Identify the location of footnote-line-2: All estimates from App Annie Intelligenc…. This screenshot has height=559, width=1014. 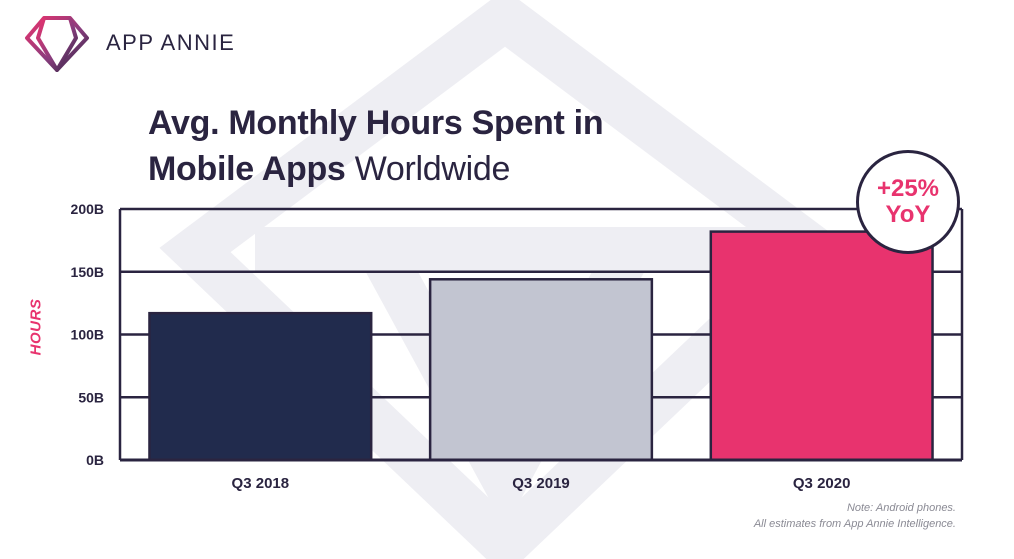
(854, 524).